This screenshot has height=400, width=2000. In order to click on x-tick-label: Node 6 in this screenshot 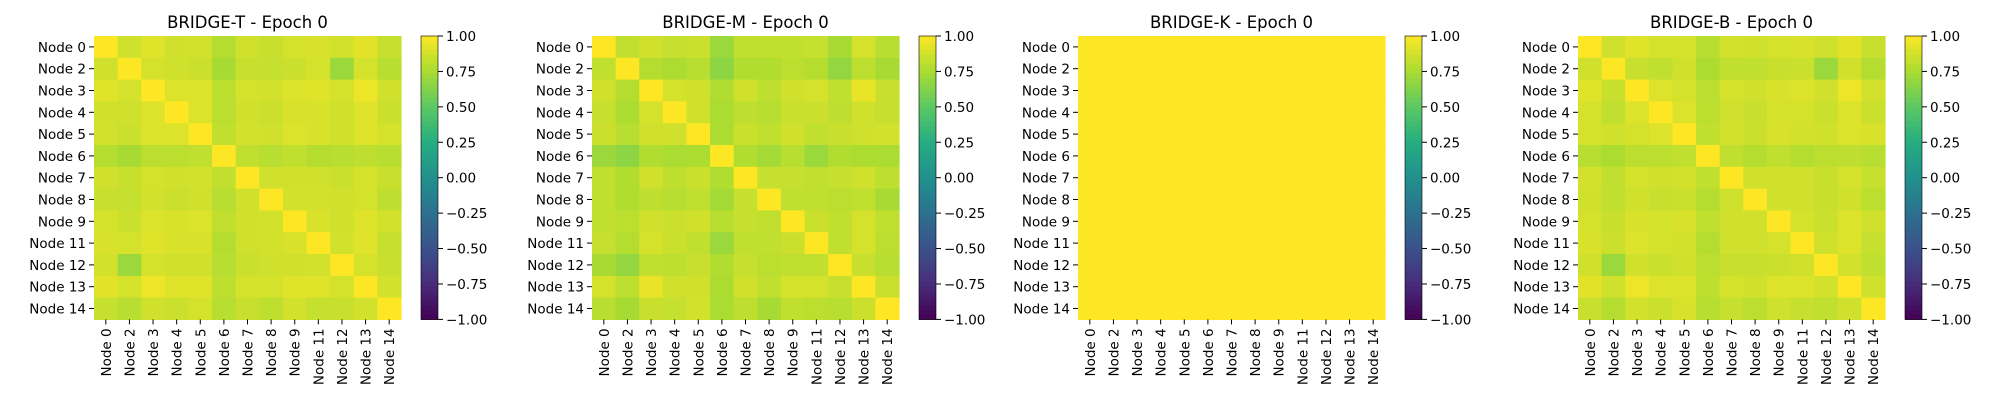, I will do `click(1709, 352)`.